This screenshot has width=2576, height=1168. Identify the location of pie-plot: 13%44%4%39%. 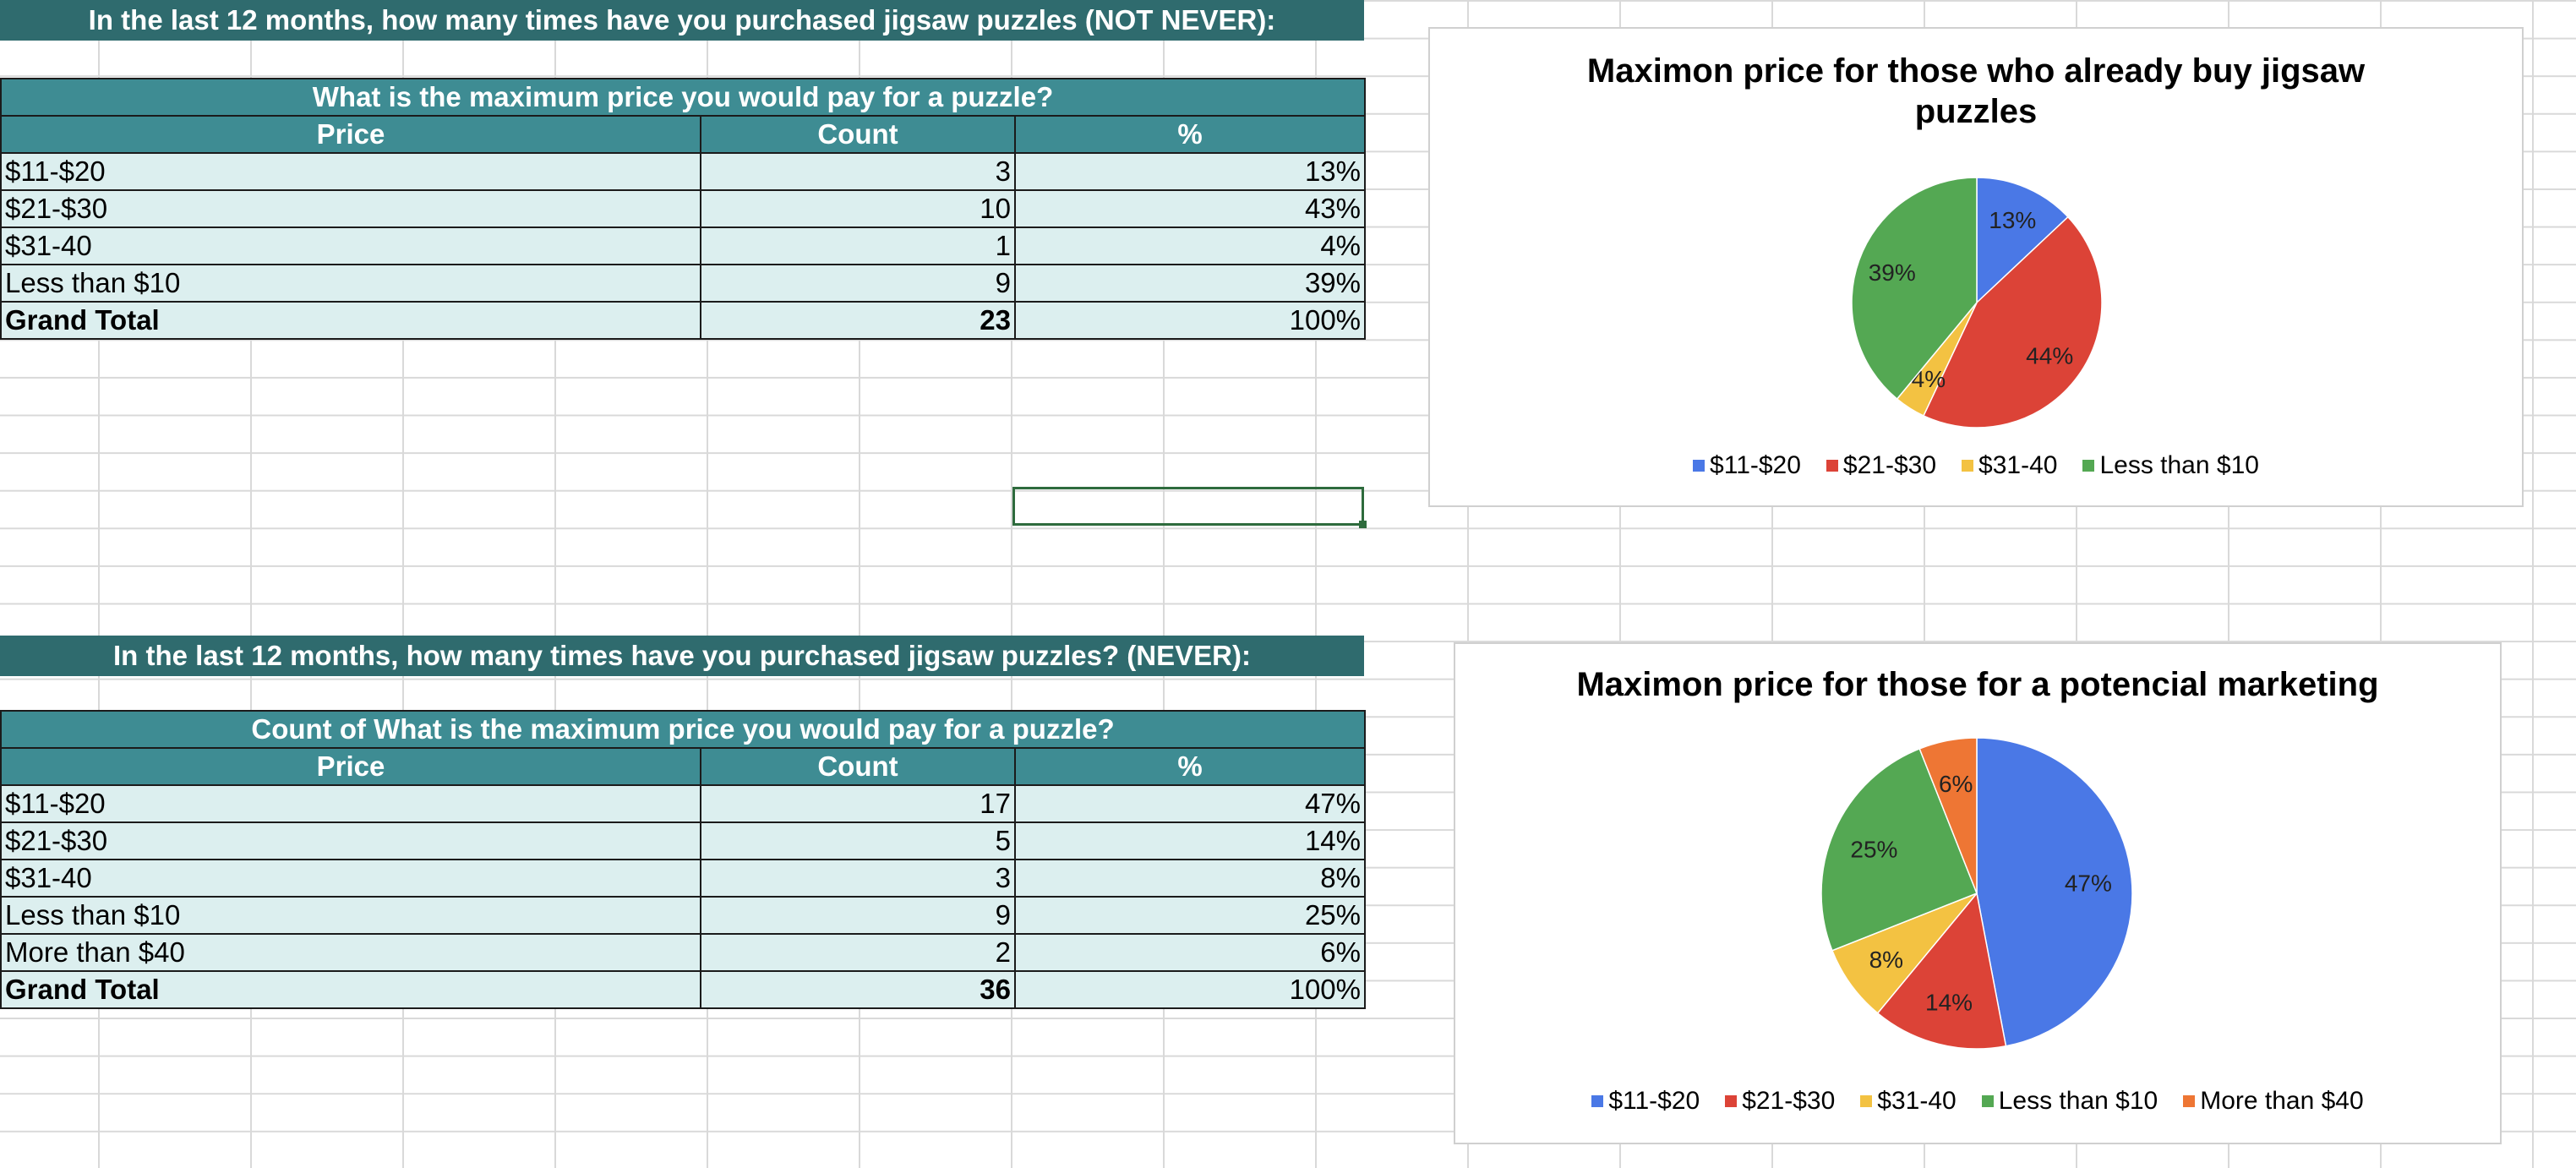
(1977, 302).